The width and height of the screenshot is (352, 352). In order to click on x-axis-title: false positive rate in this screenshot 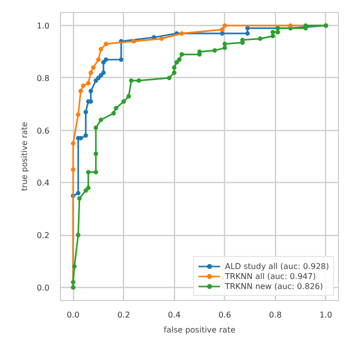, I will do `click(200, 330)`.